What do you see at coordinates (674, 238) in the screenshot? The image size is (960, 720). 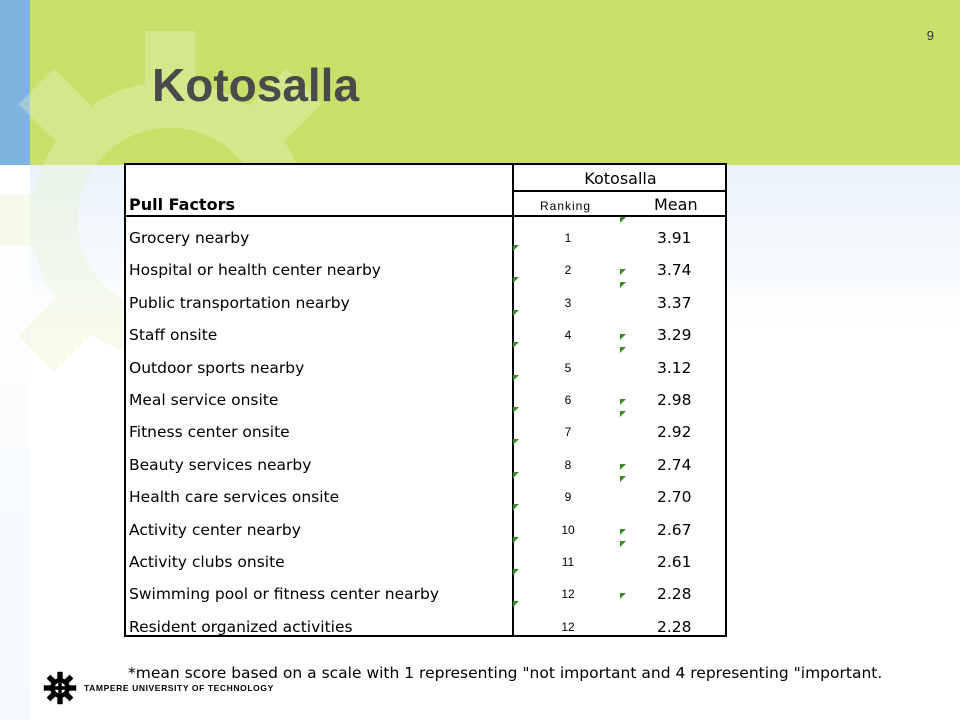 I see `mean-cell: 3.91` at bounding box center [674, 238].